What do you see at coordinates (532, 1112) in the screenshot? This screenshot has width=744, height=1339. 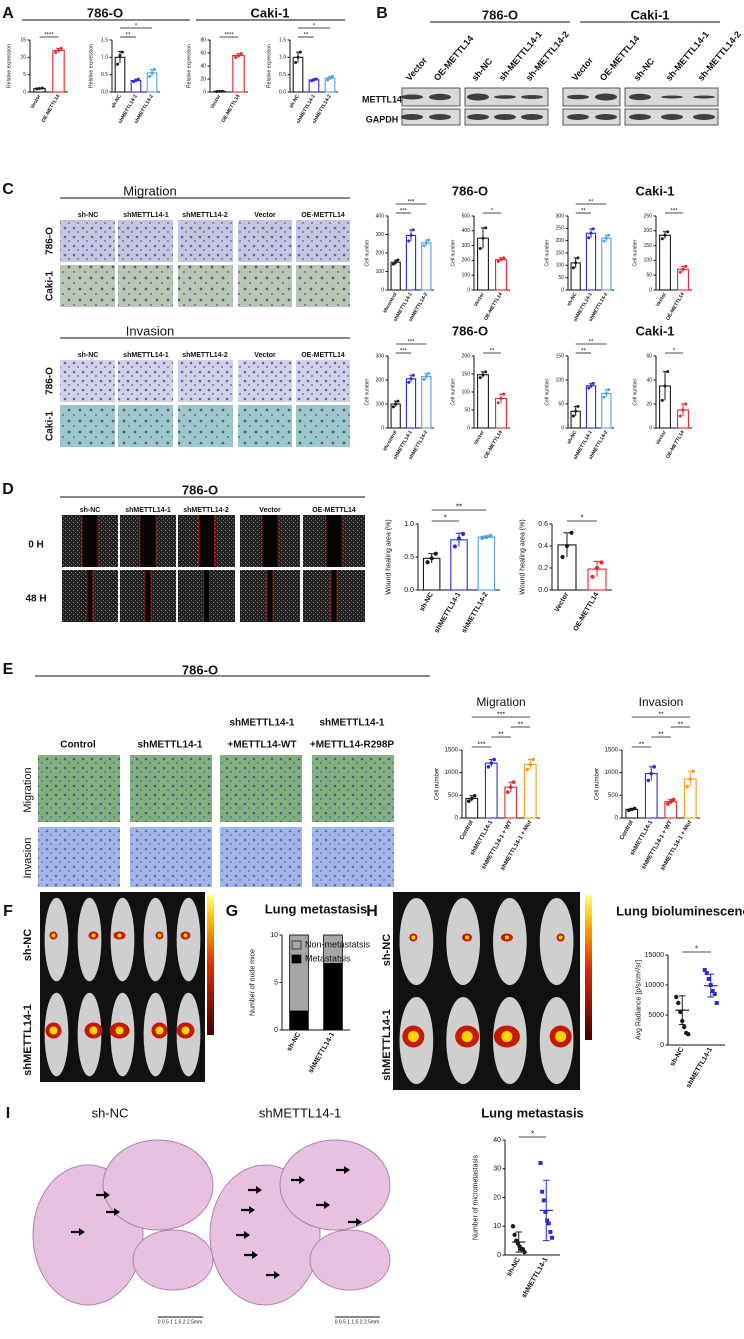 I see `chart-title: Lung metastasis` at bounding box center [532, 1112].